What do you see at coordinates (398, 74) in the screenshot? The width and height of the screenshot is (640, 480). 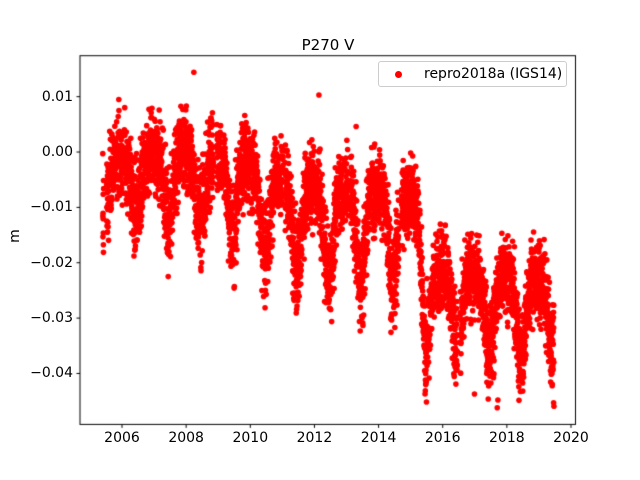 I see `legend-marker-icon` at bounding box center [398, 74].